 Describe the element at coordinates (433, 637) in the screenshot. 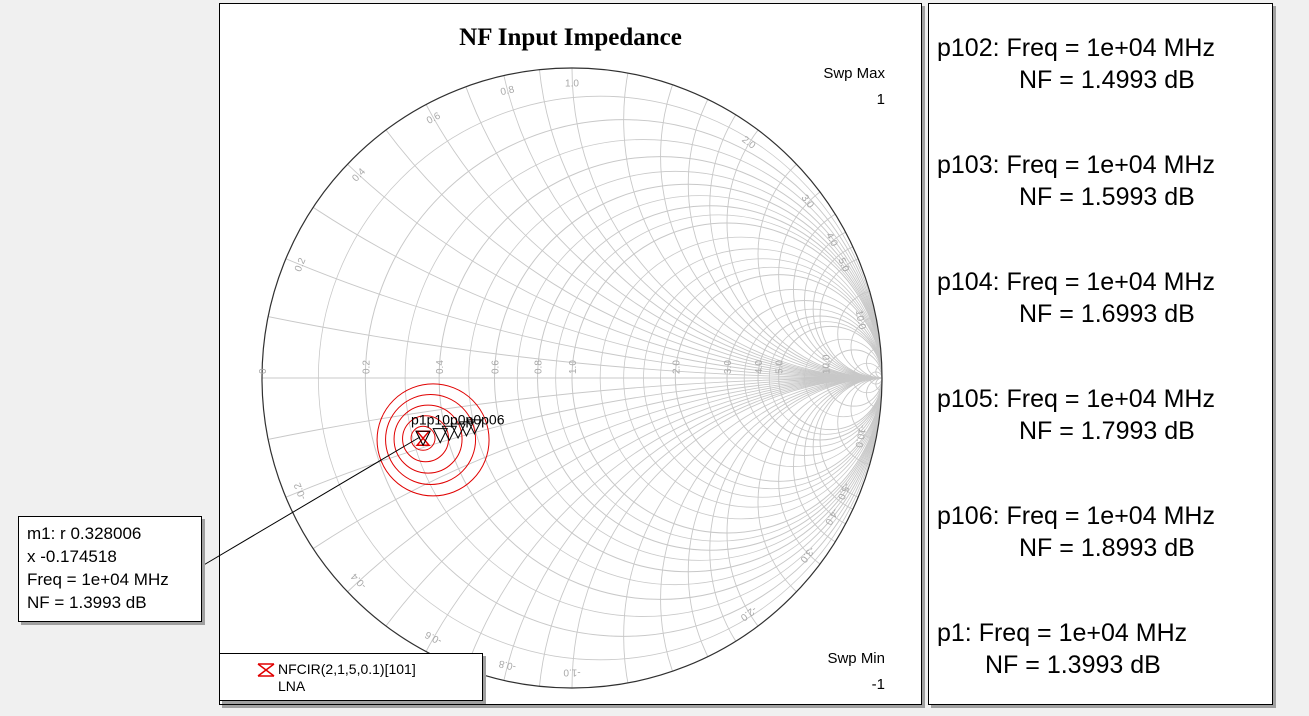

I see `x-tick-label: -0.6` at that location.